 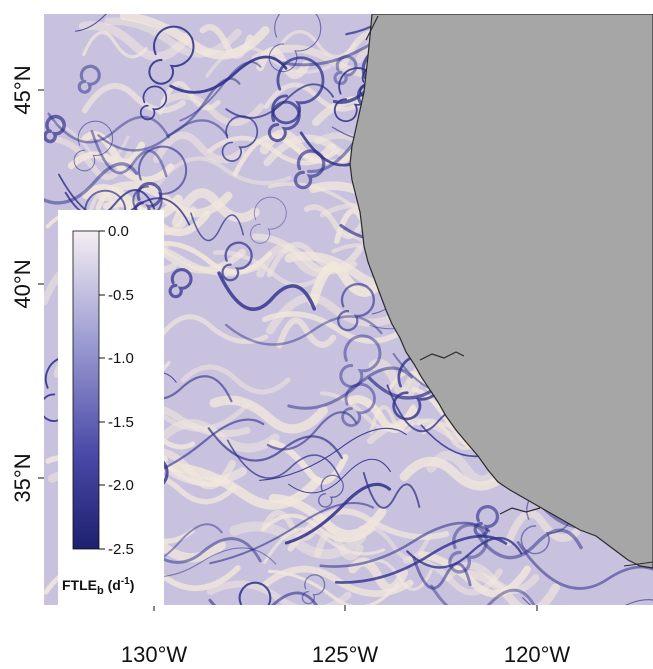 What do you see at coordinates (111, 408) in the screenshot?
I see `colorbar-legend: 0.0 -0.5 -1.0 -1.5 -2.0 -2.5 FTLEb (d-1)` at bounding box center [111, 408].